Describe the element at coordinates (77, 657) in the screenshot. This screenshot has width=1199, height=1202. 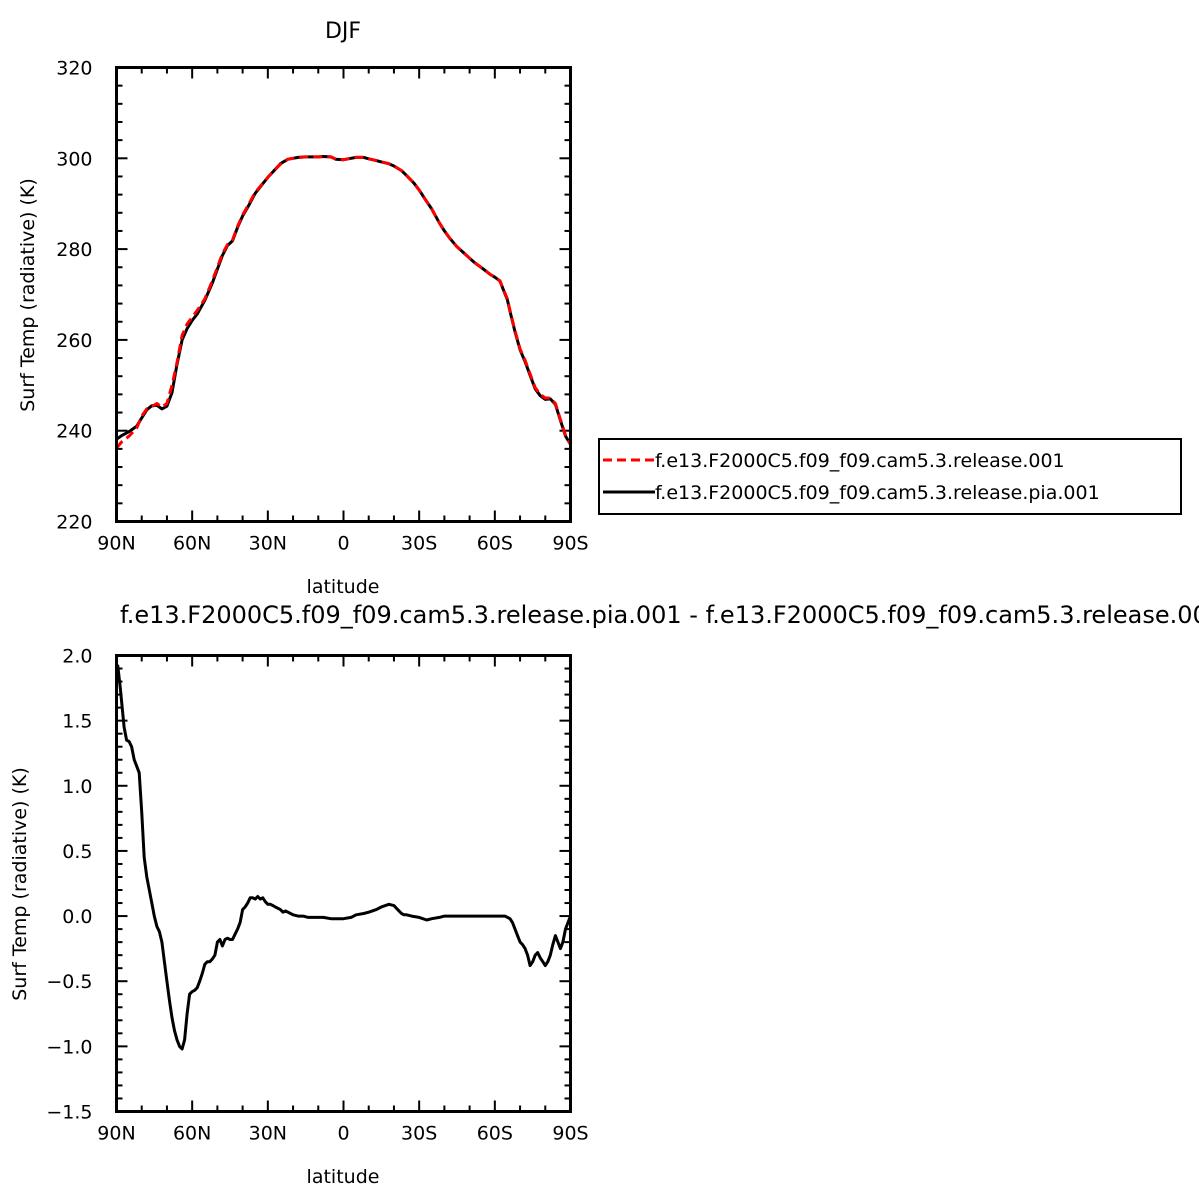
I see `bottom-y-tick-label: 2.0` at that location.